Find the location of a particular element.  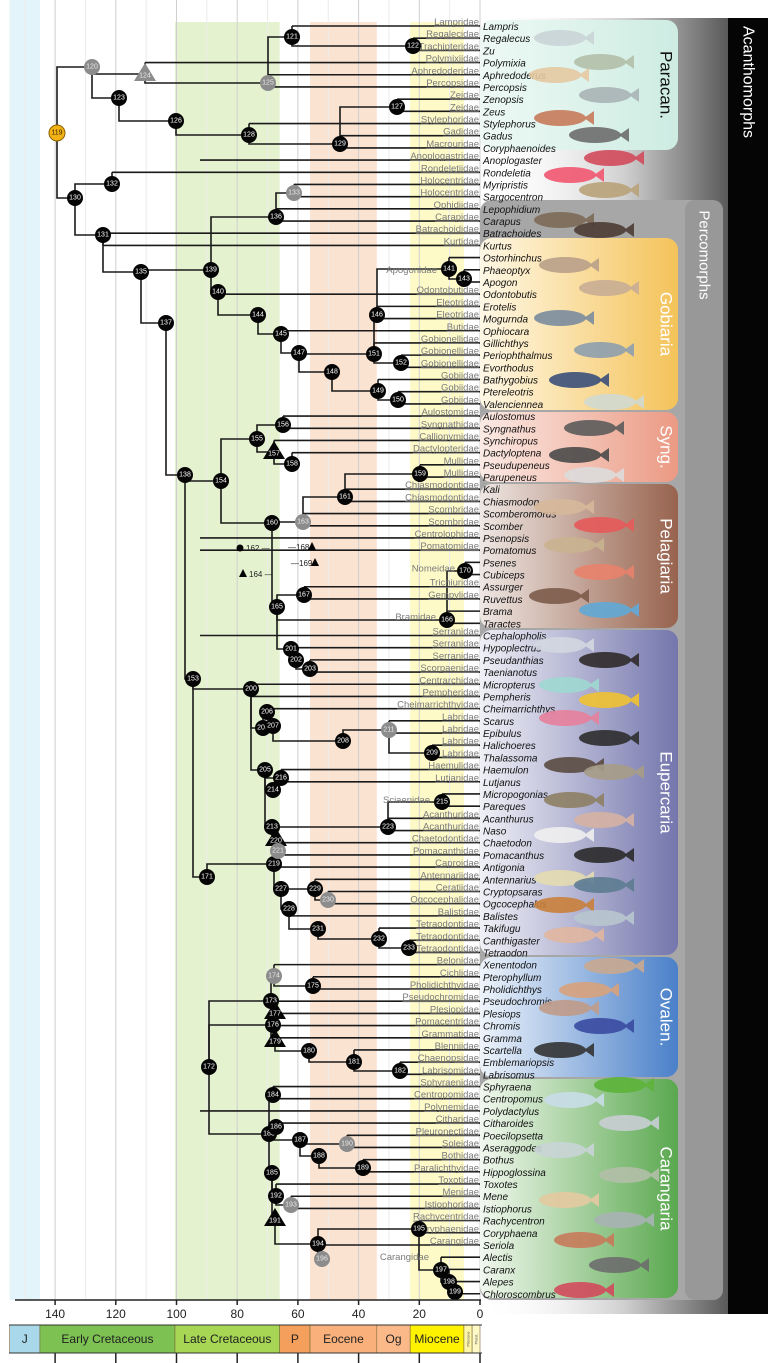

tip-family-label: Labridae is located at coordinates (460, 753).